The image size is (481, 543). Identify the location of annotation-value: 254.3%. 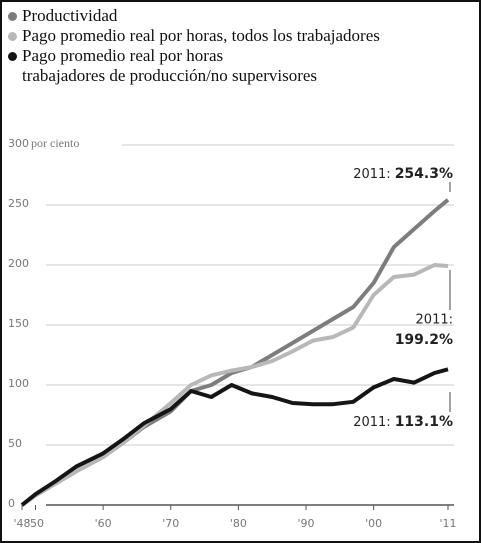
(424, 174).